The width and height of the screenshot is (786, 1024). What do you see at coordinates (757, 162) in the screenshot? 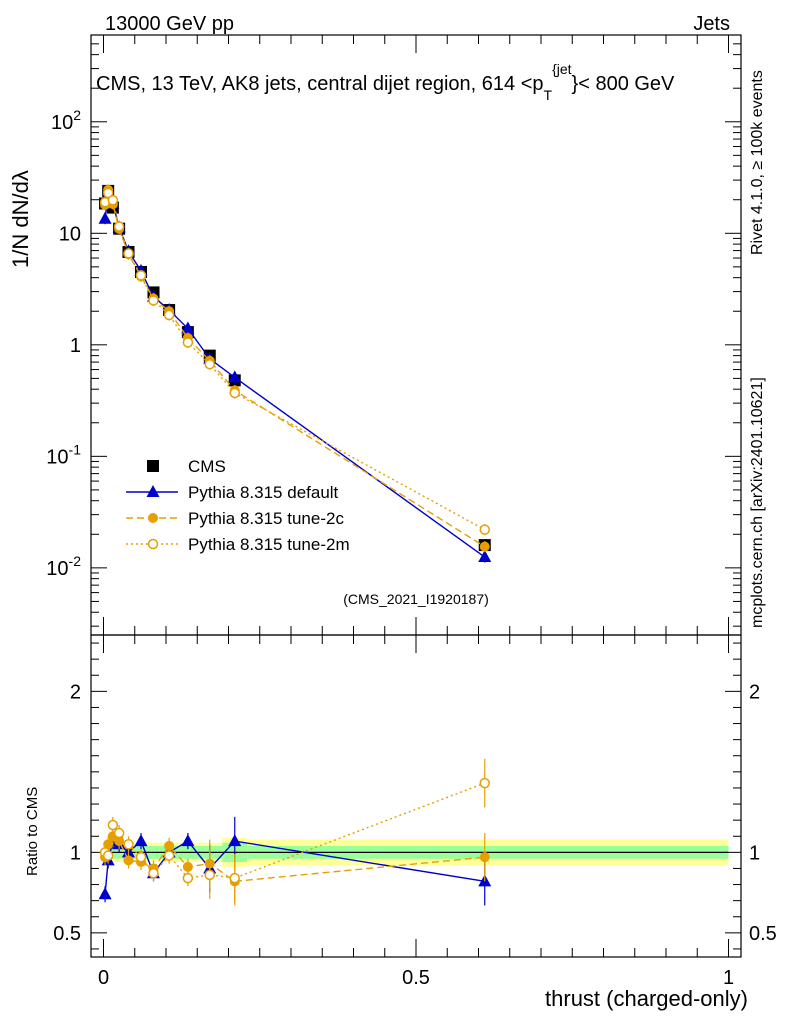
I see `rivet-label: Rivet 4.1.0, ≥ 100k events` at bounding box center [757, 162].